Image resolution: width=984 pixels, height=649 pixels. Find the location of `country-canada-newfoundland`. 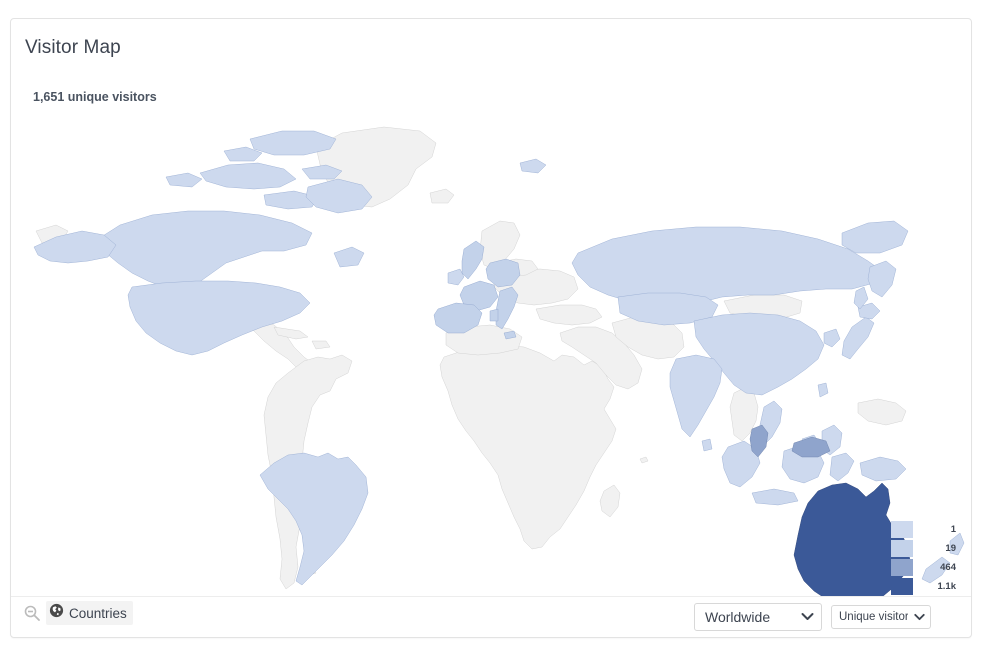

country-canada-newfoundland is located at coordinates (349, 257).